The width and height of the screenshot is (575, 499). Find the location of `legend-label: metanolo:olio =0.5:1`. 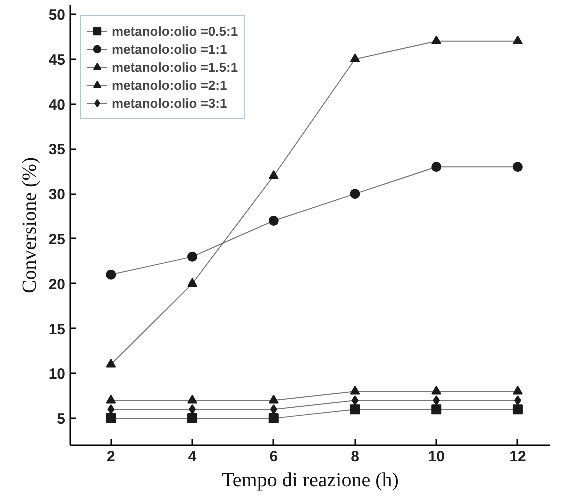

legend-label: metanolo:olio =0.5:1 is located at coordinates (175, 31).